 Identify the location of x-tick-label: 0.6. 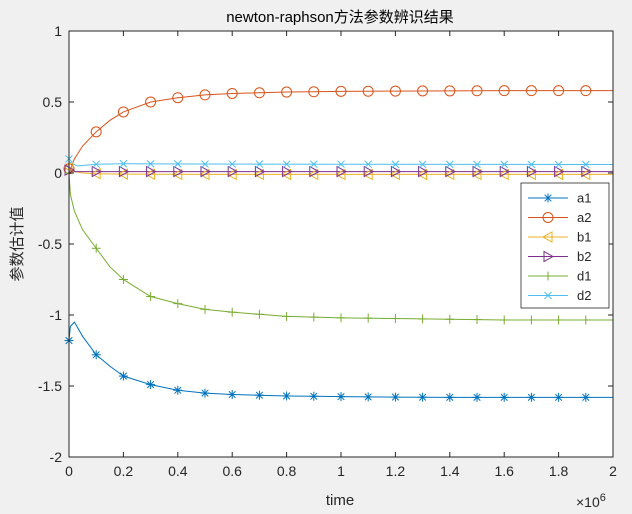
(232, 471).